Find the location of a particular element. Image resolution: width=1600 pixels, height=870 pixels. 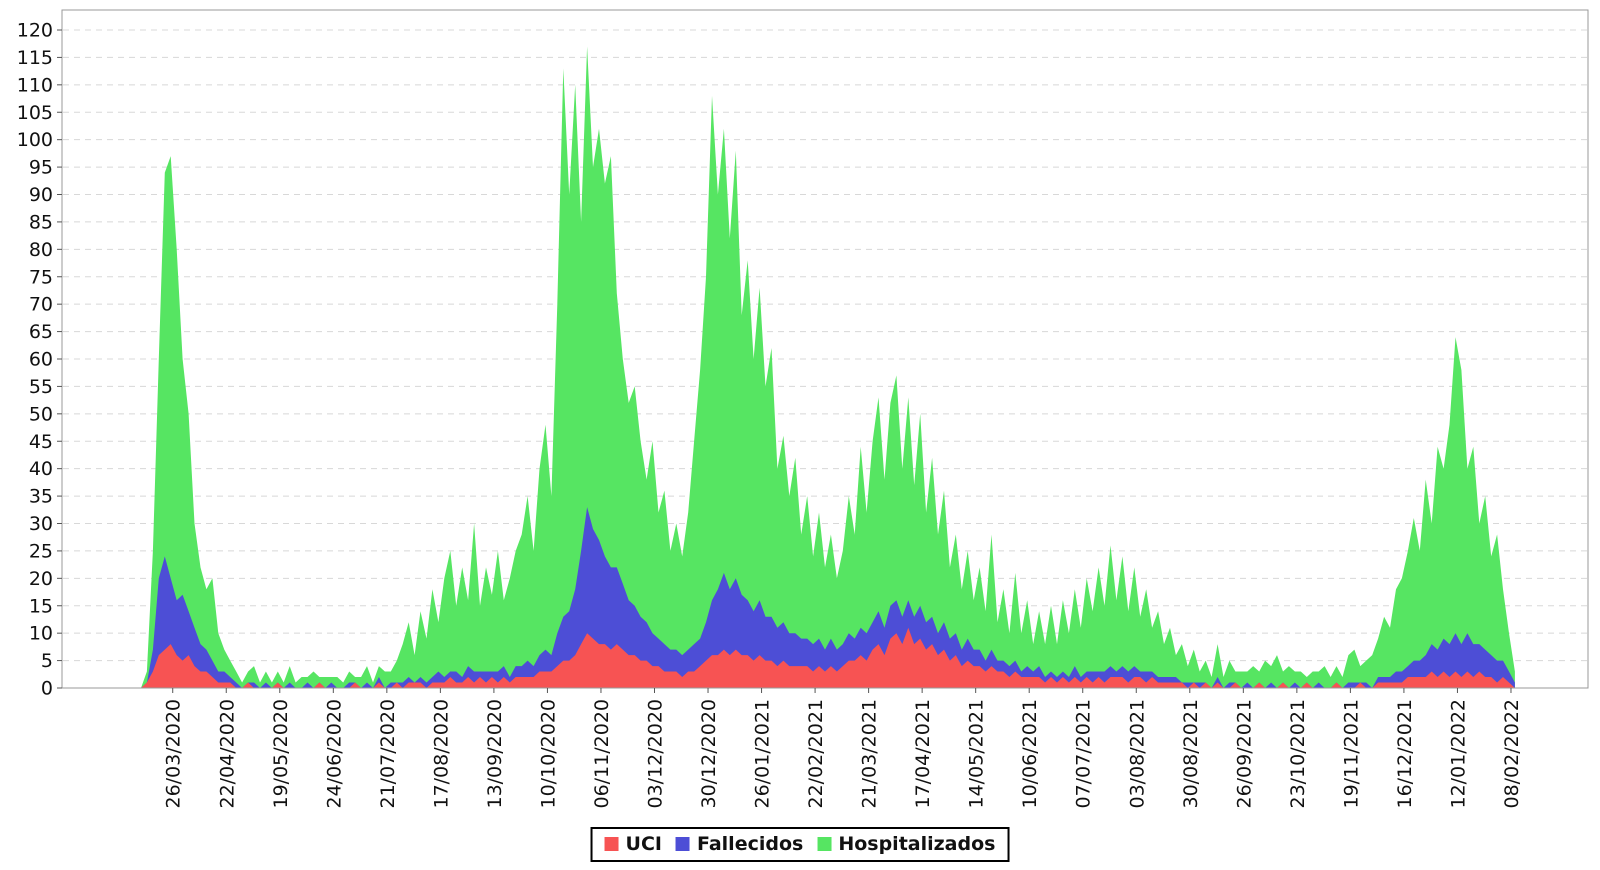

area-uci is located at coordinates (828, 657).